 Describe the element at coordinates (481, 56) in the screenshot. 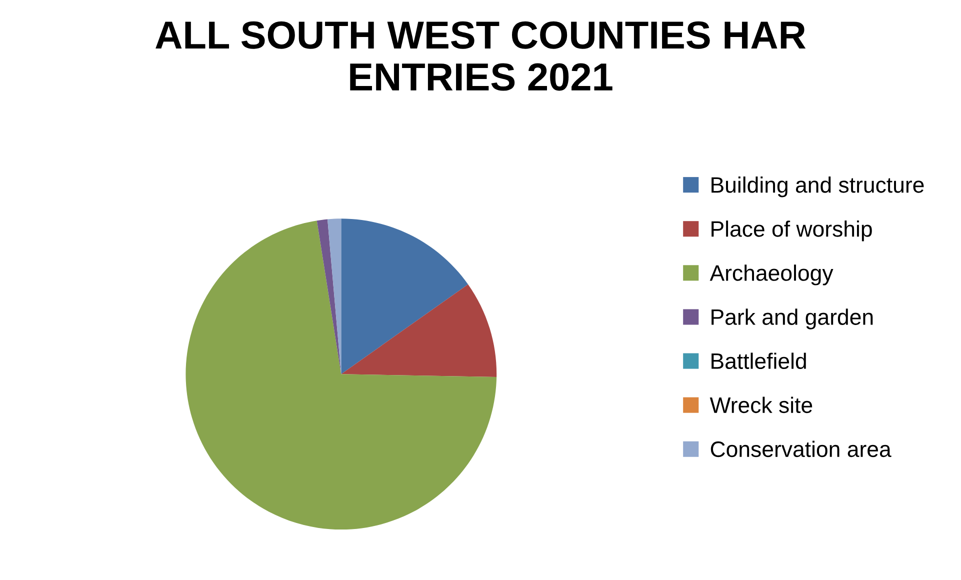

I see `chart-title: ALL SOUTH WEST COUNTIES HAR ENTRIES 2021` at that location.